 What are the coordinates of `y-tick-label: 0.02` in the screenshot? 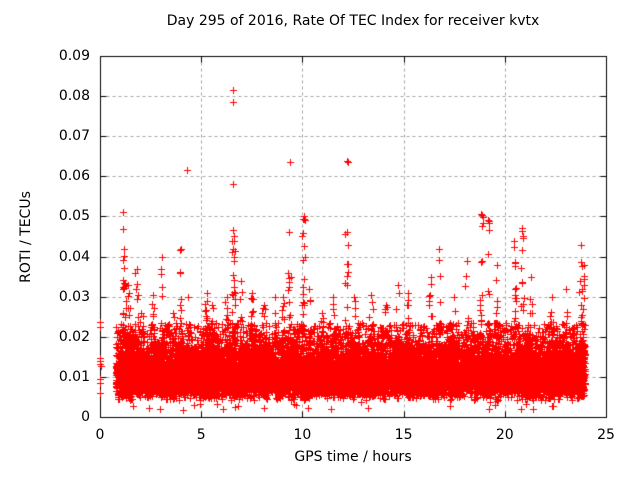 It's located at (74, 336).